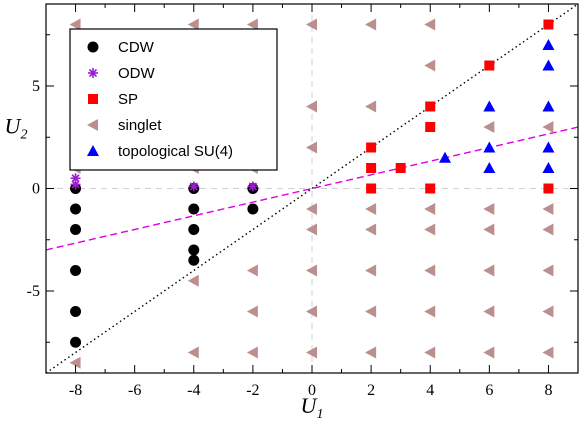 The width and height of the screenshot is (581, 424). I want to click on legend-label-odw: ODW, so click(137, 73).